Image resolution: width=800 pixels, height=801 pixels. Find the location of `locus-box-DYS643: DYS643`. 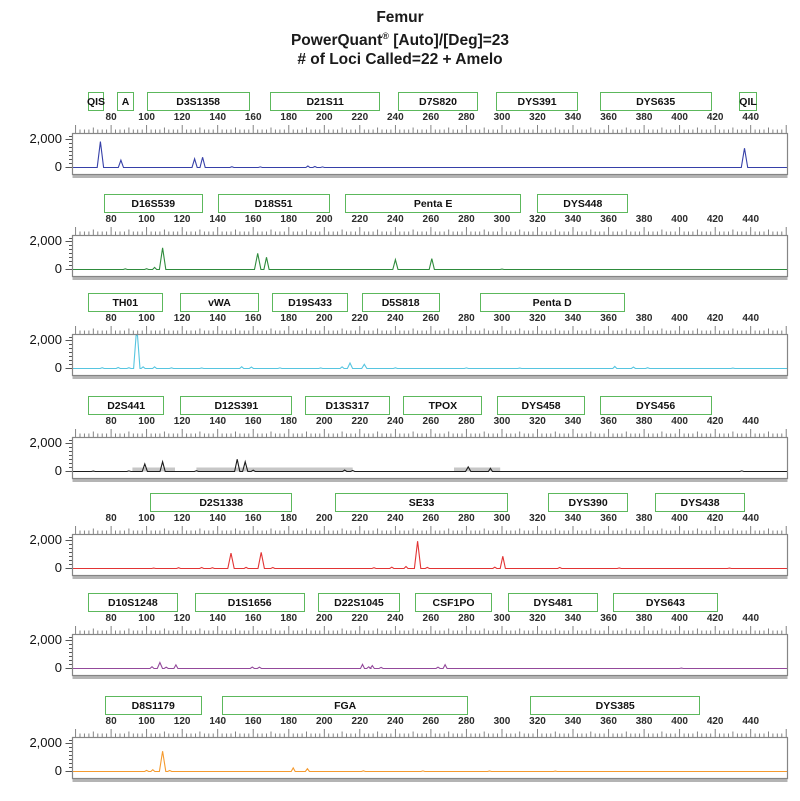

locus-box-DYS643: DYS643 is located at coordinates (665, 602).